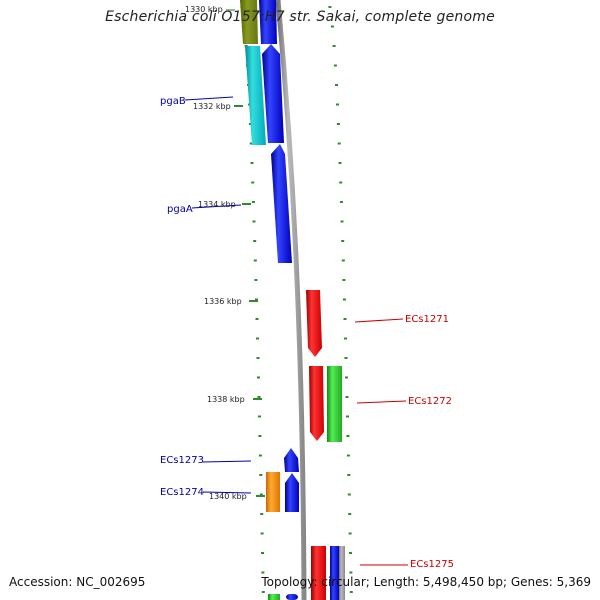  I want to click on tick-label: 1338 kbp, so click(226, 399).